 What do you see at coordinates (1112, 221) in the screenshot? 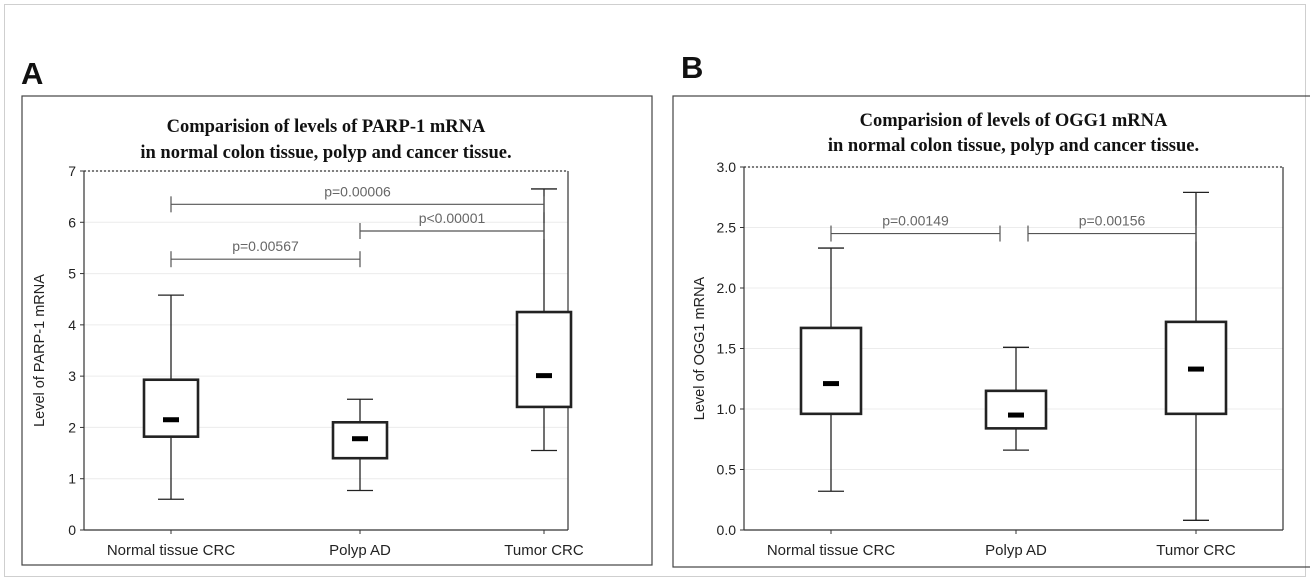
I see `p-value-label: p=0.00156` at bounding box center [1112, 221].